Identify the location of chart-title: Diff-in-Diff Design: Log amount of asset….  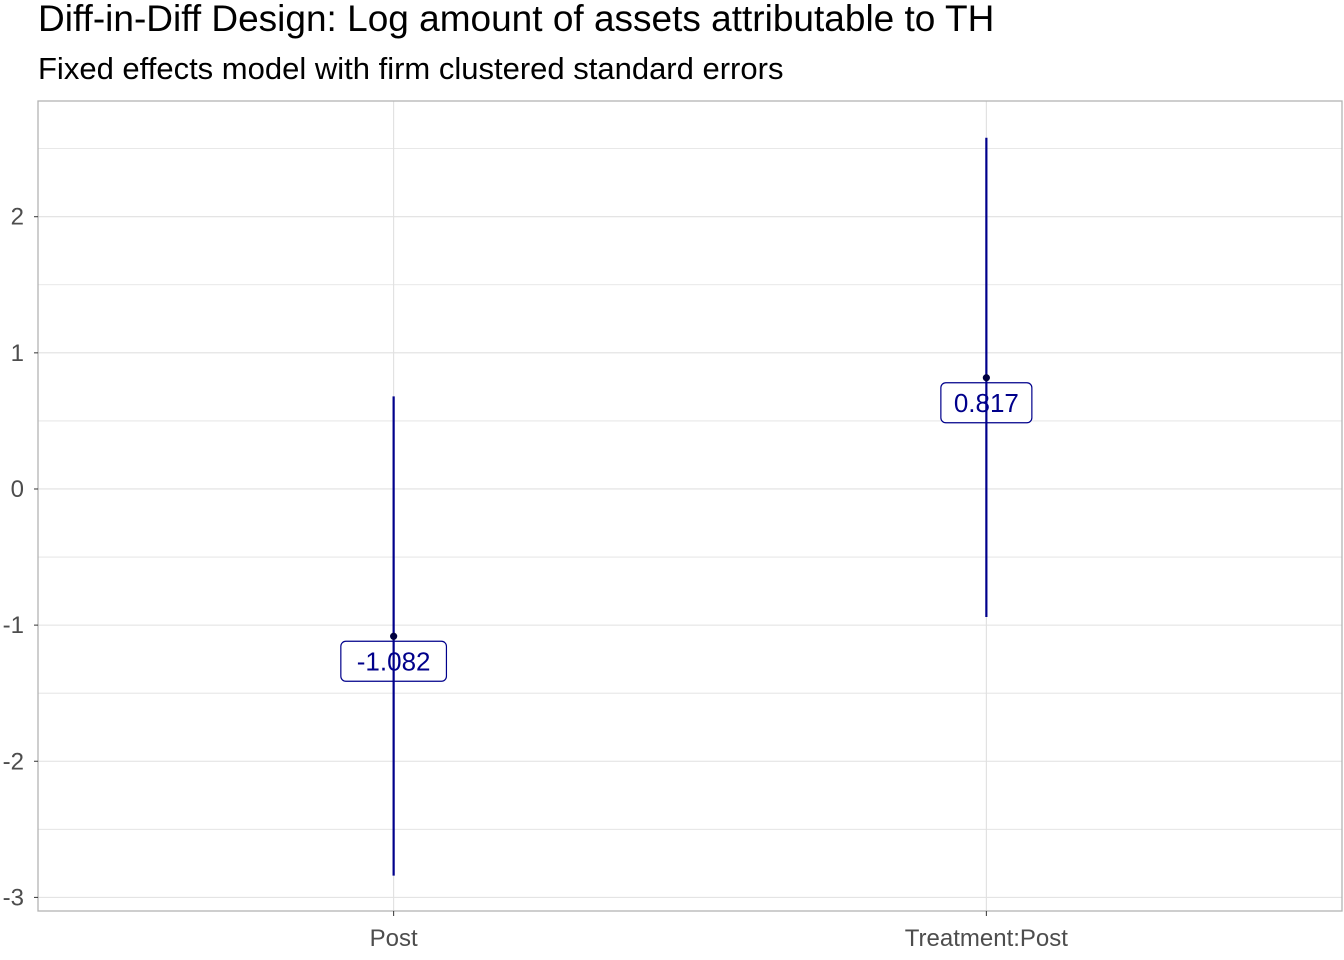
(516, 19).